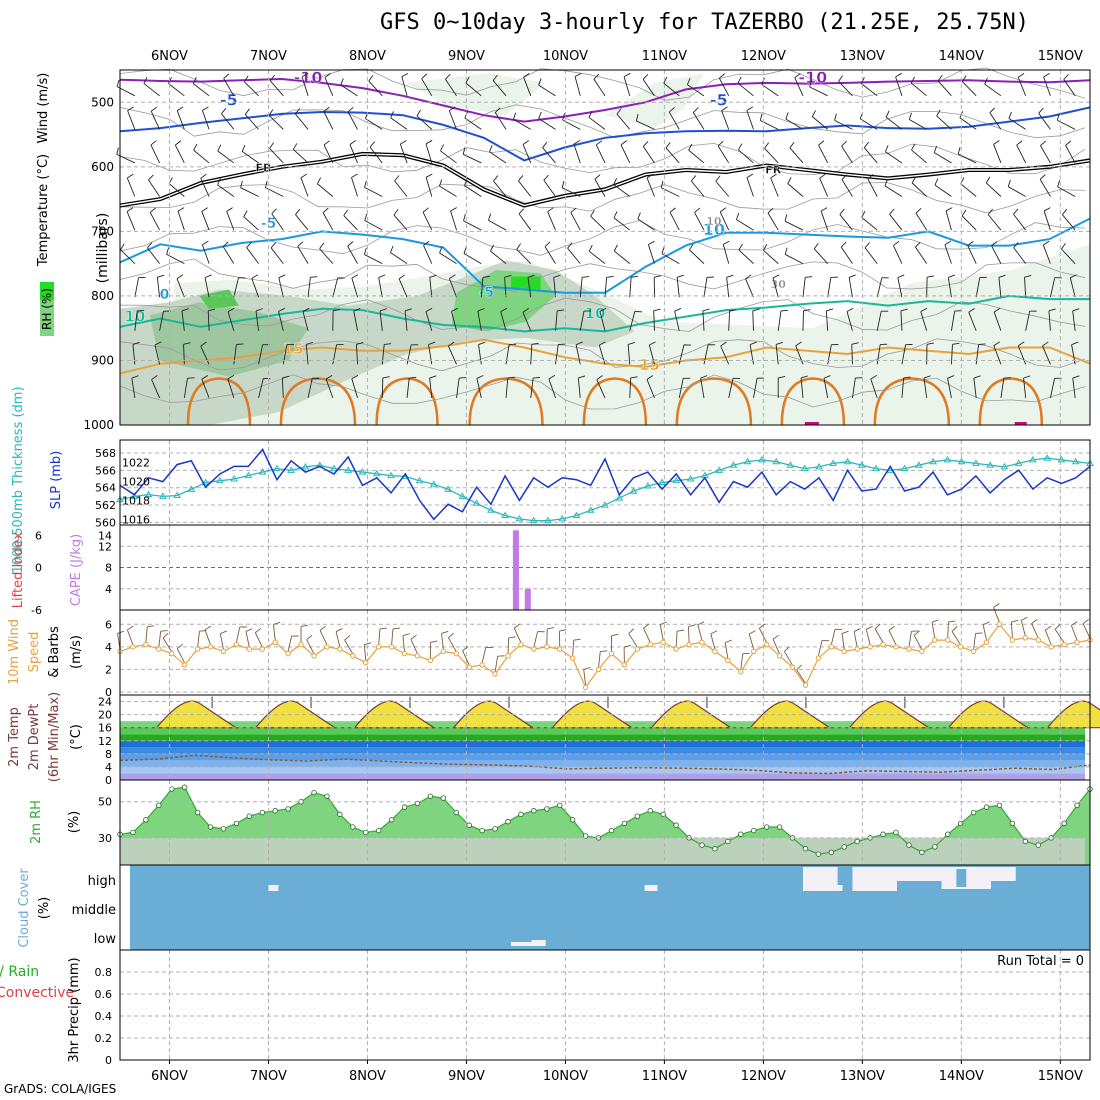 This screenshot has height=1100, width=1100. Describe the element at coordinates (790, 714) in the screenshot. I see `temp-max-hump` at that location.